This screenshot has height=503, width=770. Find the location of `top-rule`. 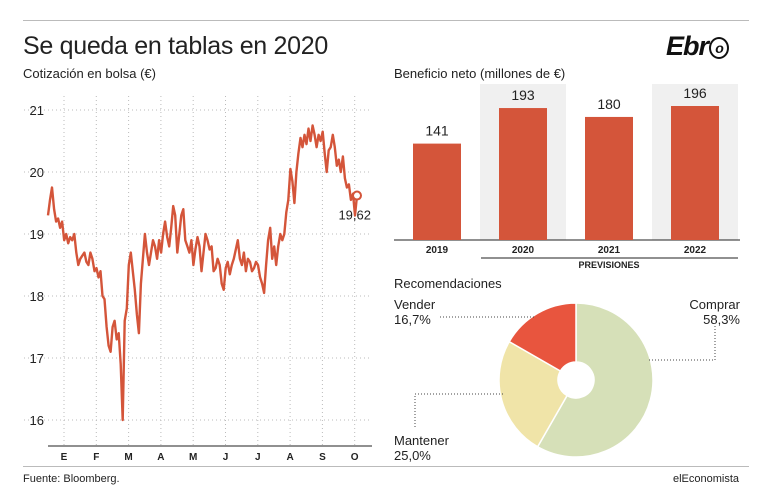

top-rule is located at coordinates (386, 20).